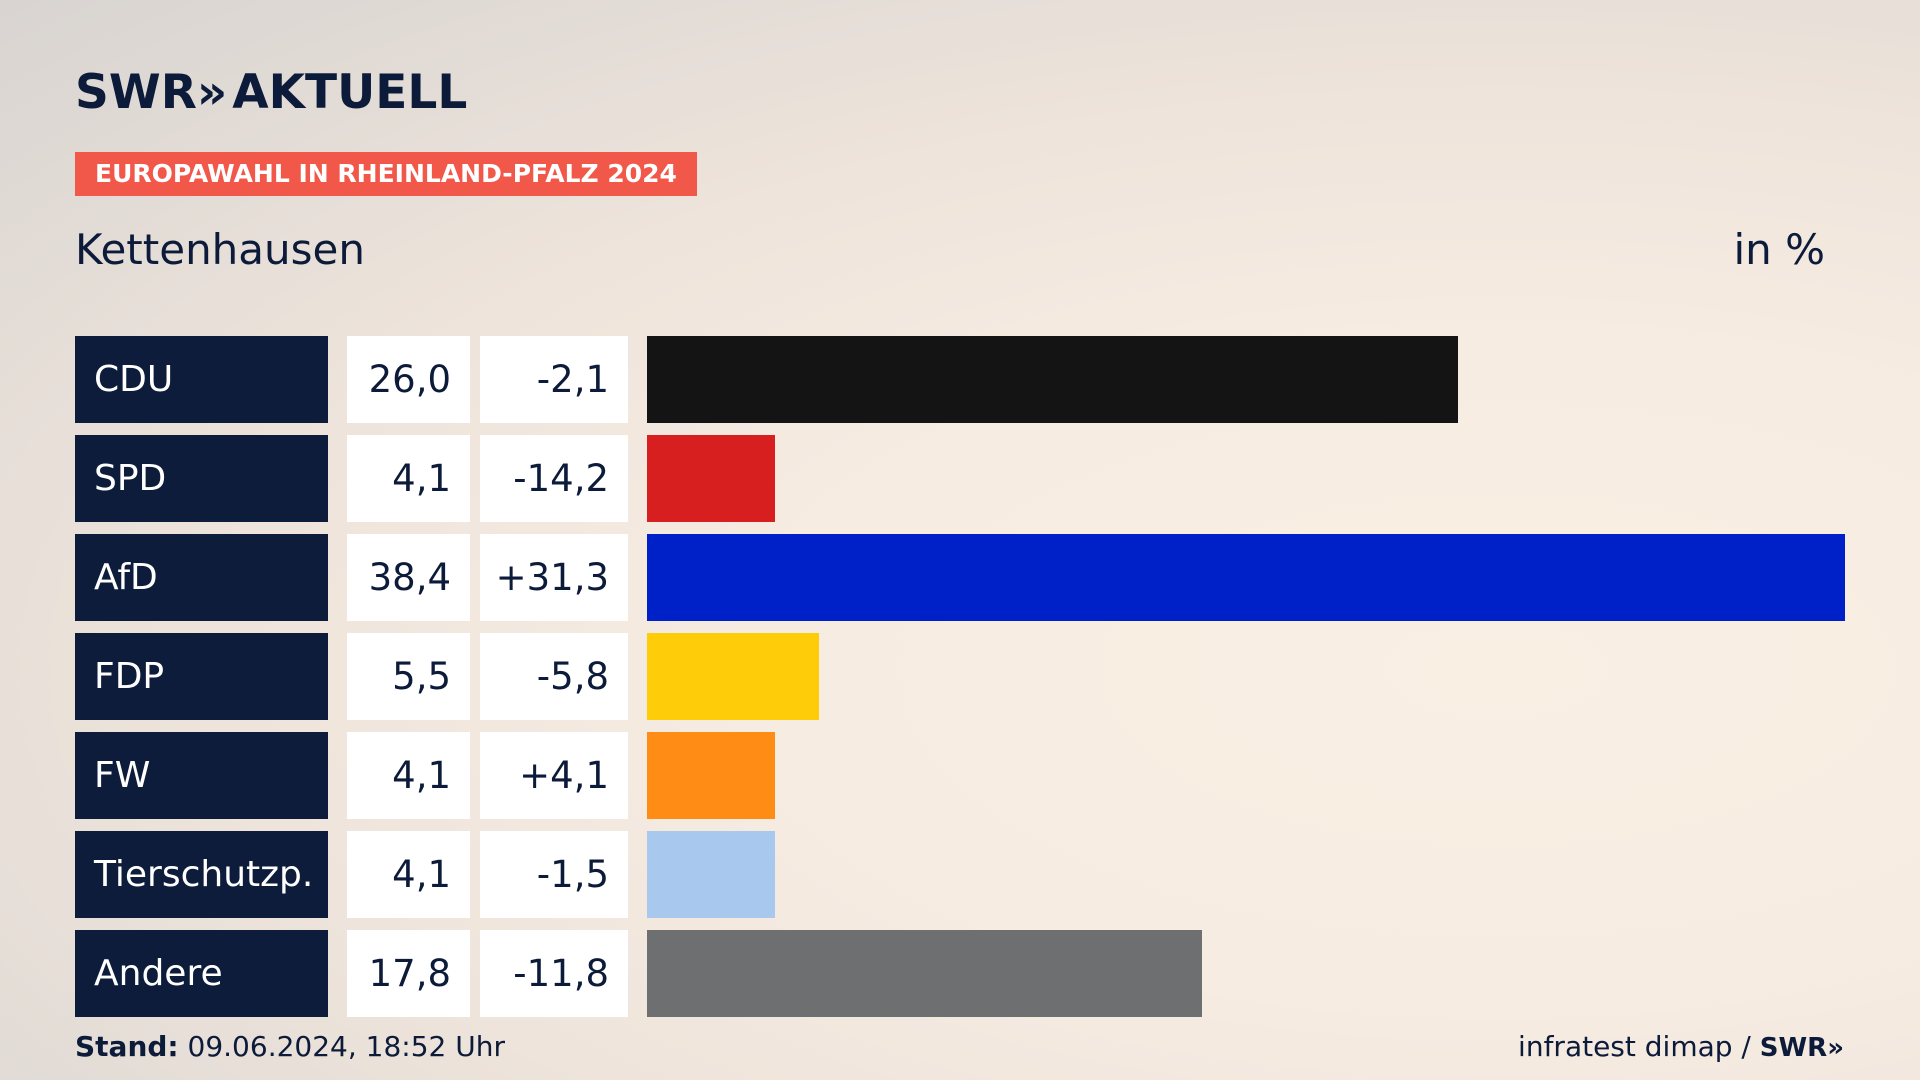 The height and width of the screenshot is (1080, 1920). What do you see at coordinates (201, 775) in the screenshot?
I see `party-label: FW` at bounding box center [201, 775].